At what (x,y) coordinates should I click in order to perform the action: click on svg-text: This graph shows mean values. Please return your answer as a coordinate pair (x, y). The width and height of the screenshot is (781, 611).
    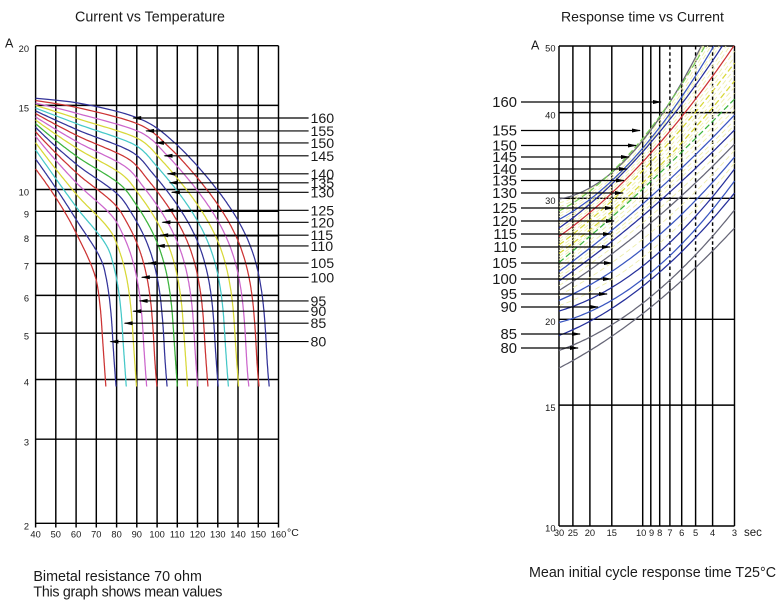
    Looking at the image, I should click on (127, 593).